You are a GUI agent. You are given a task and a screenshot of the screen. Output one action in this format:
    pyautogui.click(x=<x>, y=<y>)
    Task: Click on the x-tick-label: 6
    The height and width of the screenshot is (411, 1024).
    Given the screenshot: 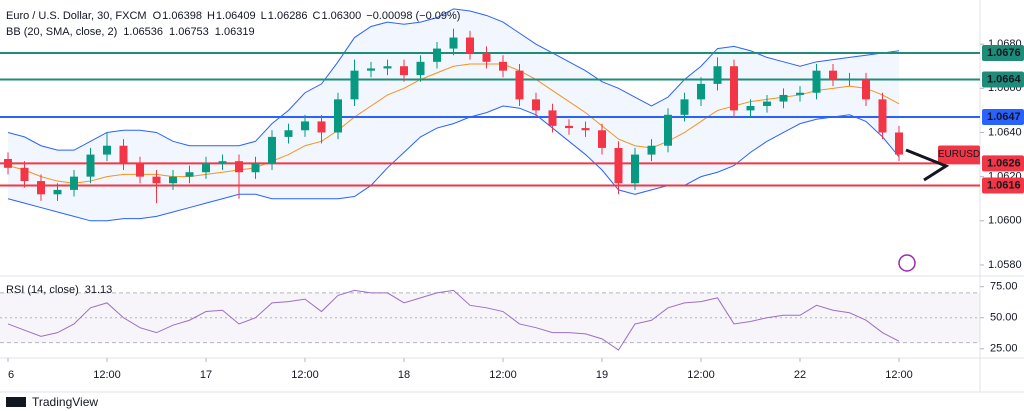 What is the action you would take?
    pyautogui.click(x=11, y=375)
    